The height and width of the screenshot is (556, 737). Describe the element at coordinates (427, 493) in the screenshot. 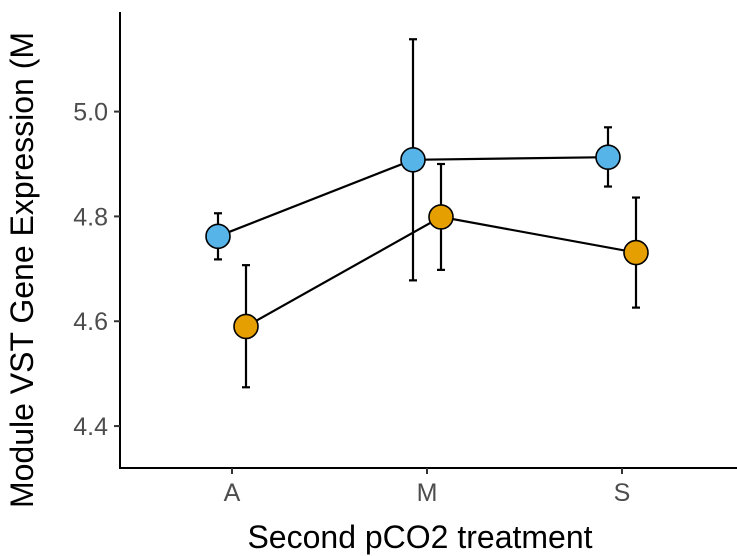

I see `x-tick-label: M` at that location.